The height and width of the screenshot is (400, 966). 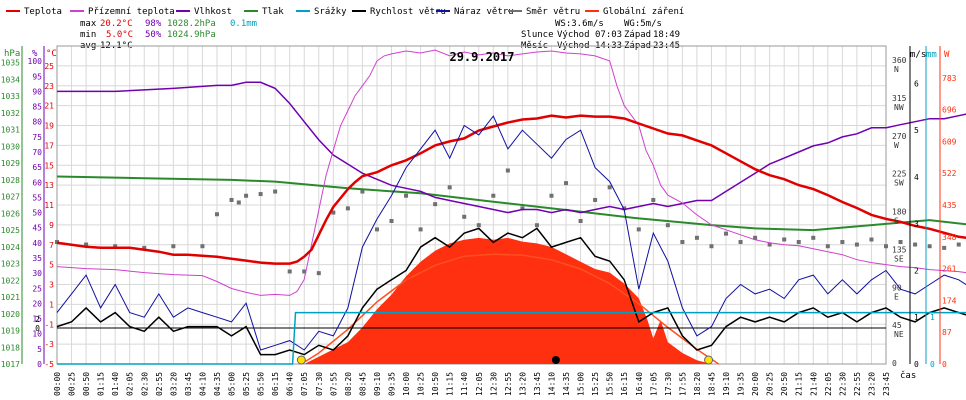 I want to click on axis-tick-humidity: 25, so click(x=37, y=288).